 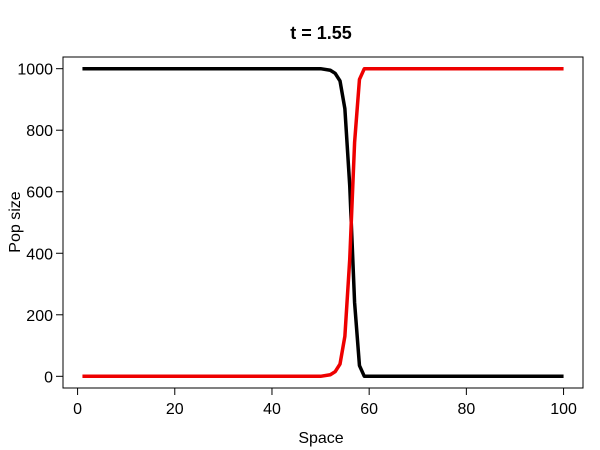 What do you see at coordinates (466, 409) in the screenshot?
I see `x-tick-label: 80` at bounding box center [466, 409].